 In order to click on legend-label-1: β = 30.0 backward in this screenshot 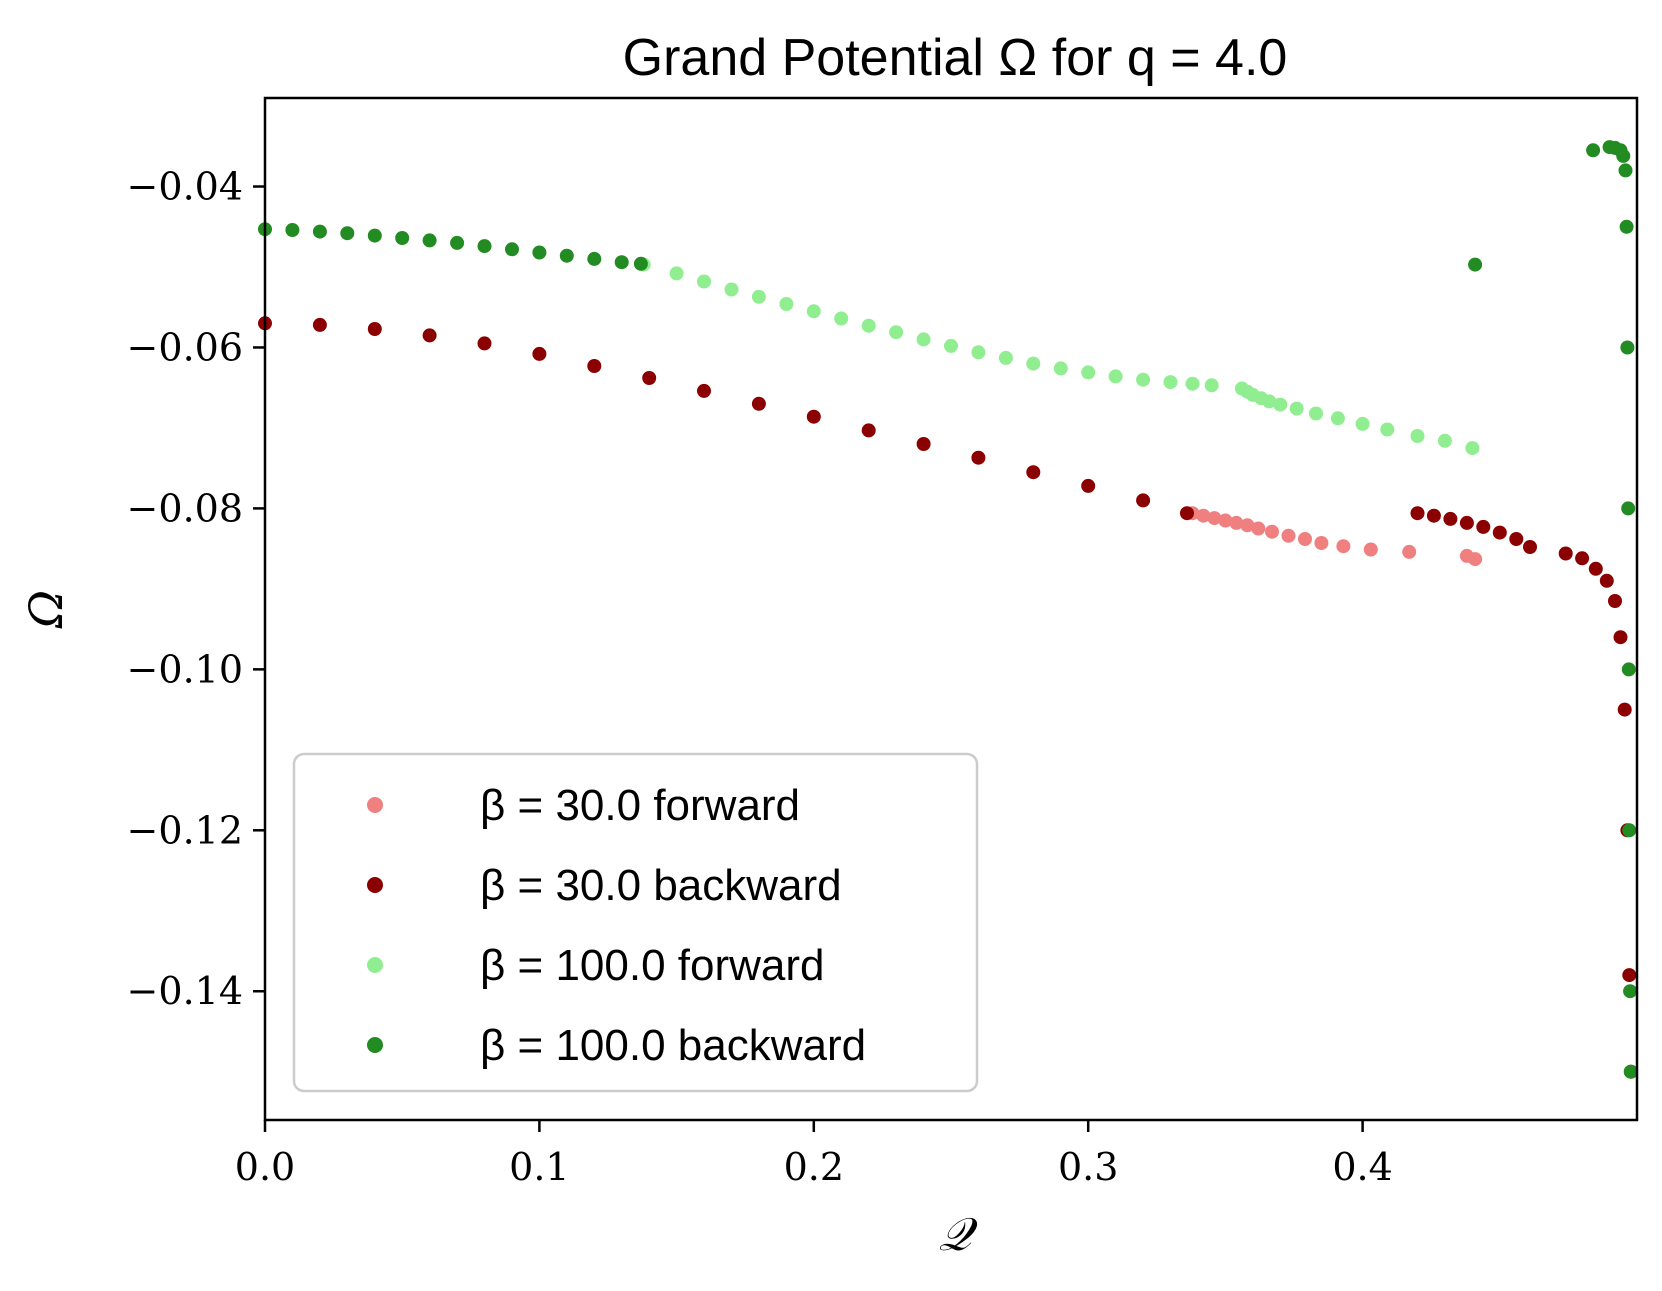, I will do `click(661, 885)`.